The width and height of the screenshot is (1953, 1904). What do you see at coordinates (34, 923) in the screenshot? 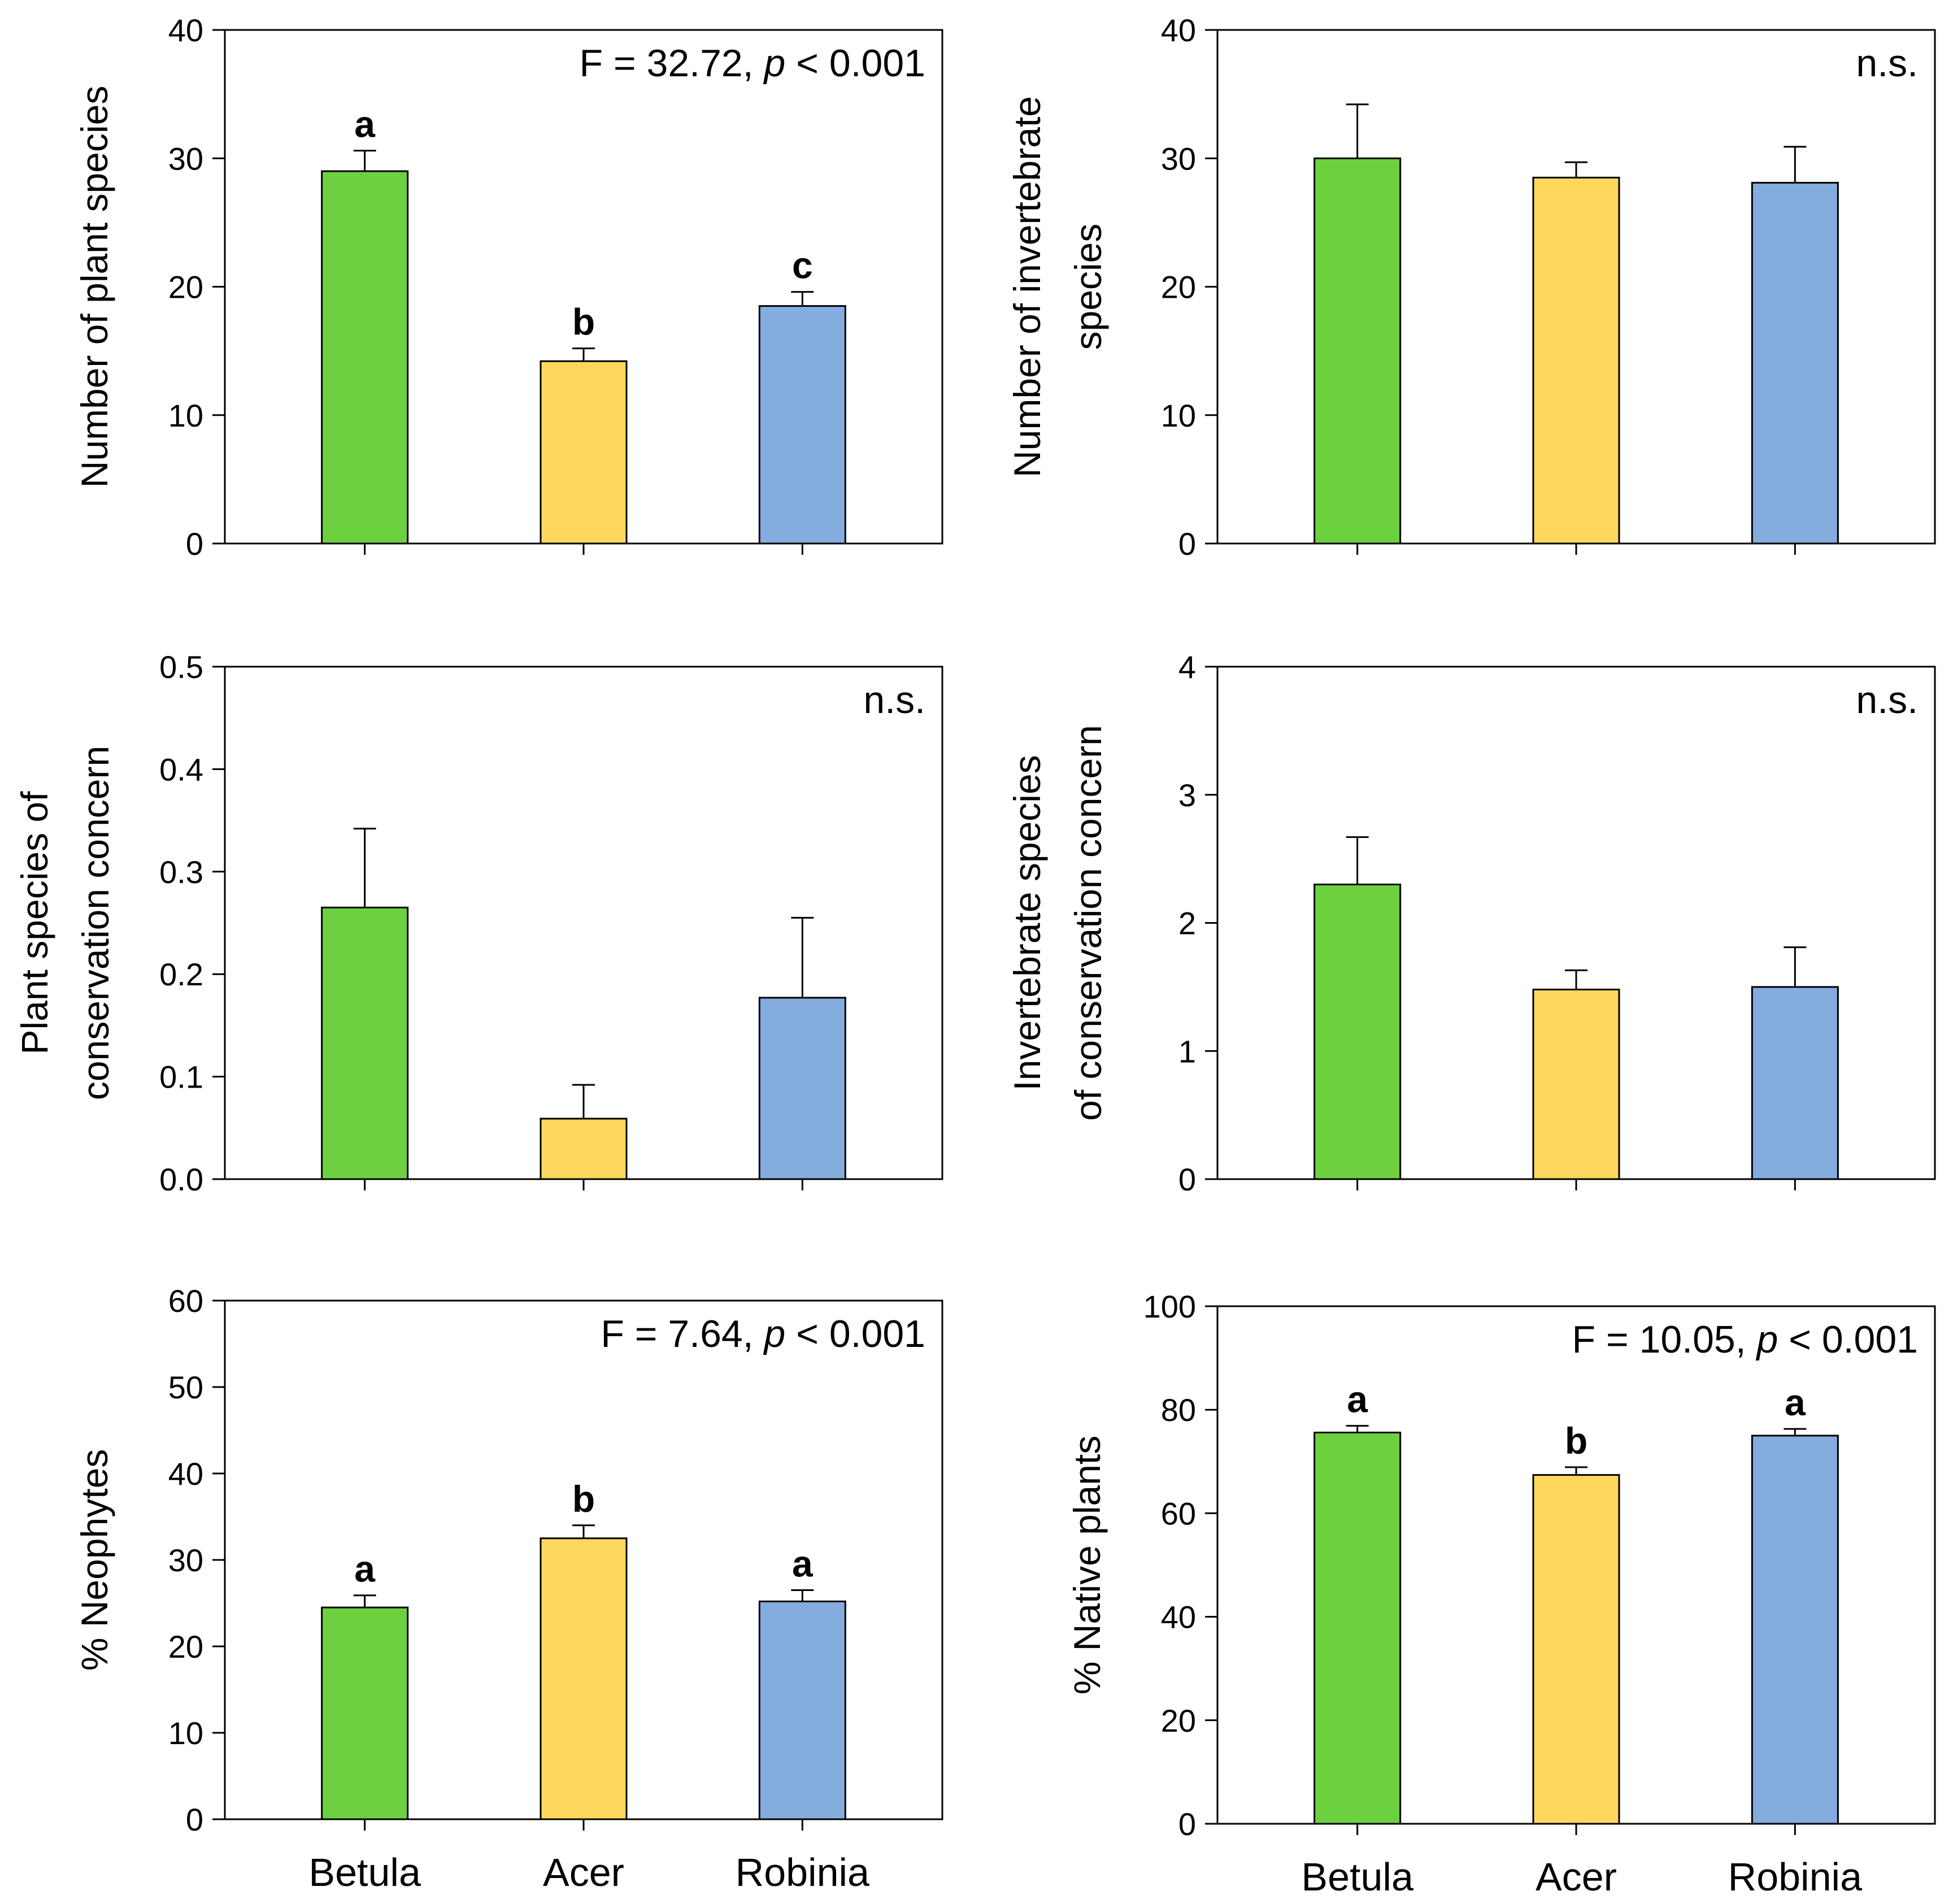
I see `y-axis-label: Plant species of` at bounding box center [34, 923].